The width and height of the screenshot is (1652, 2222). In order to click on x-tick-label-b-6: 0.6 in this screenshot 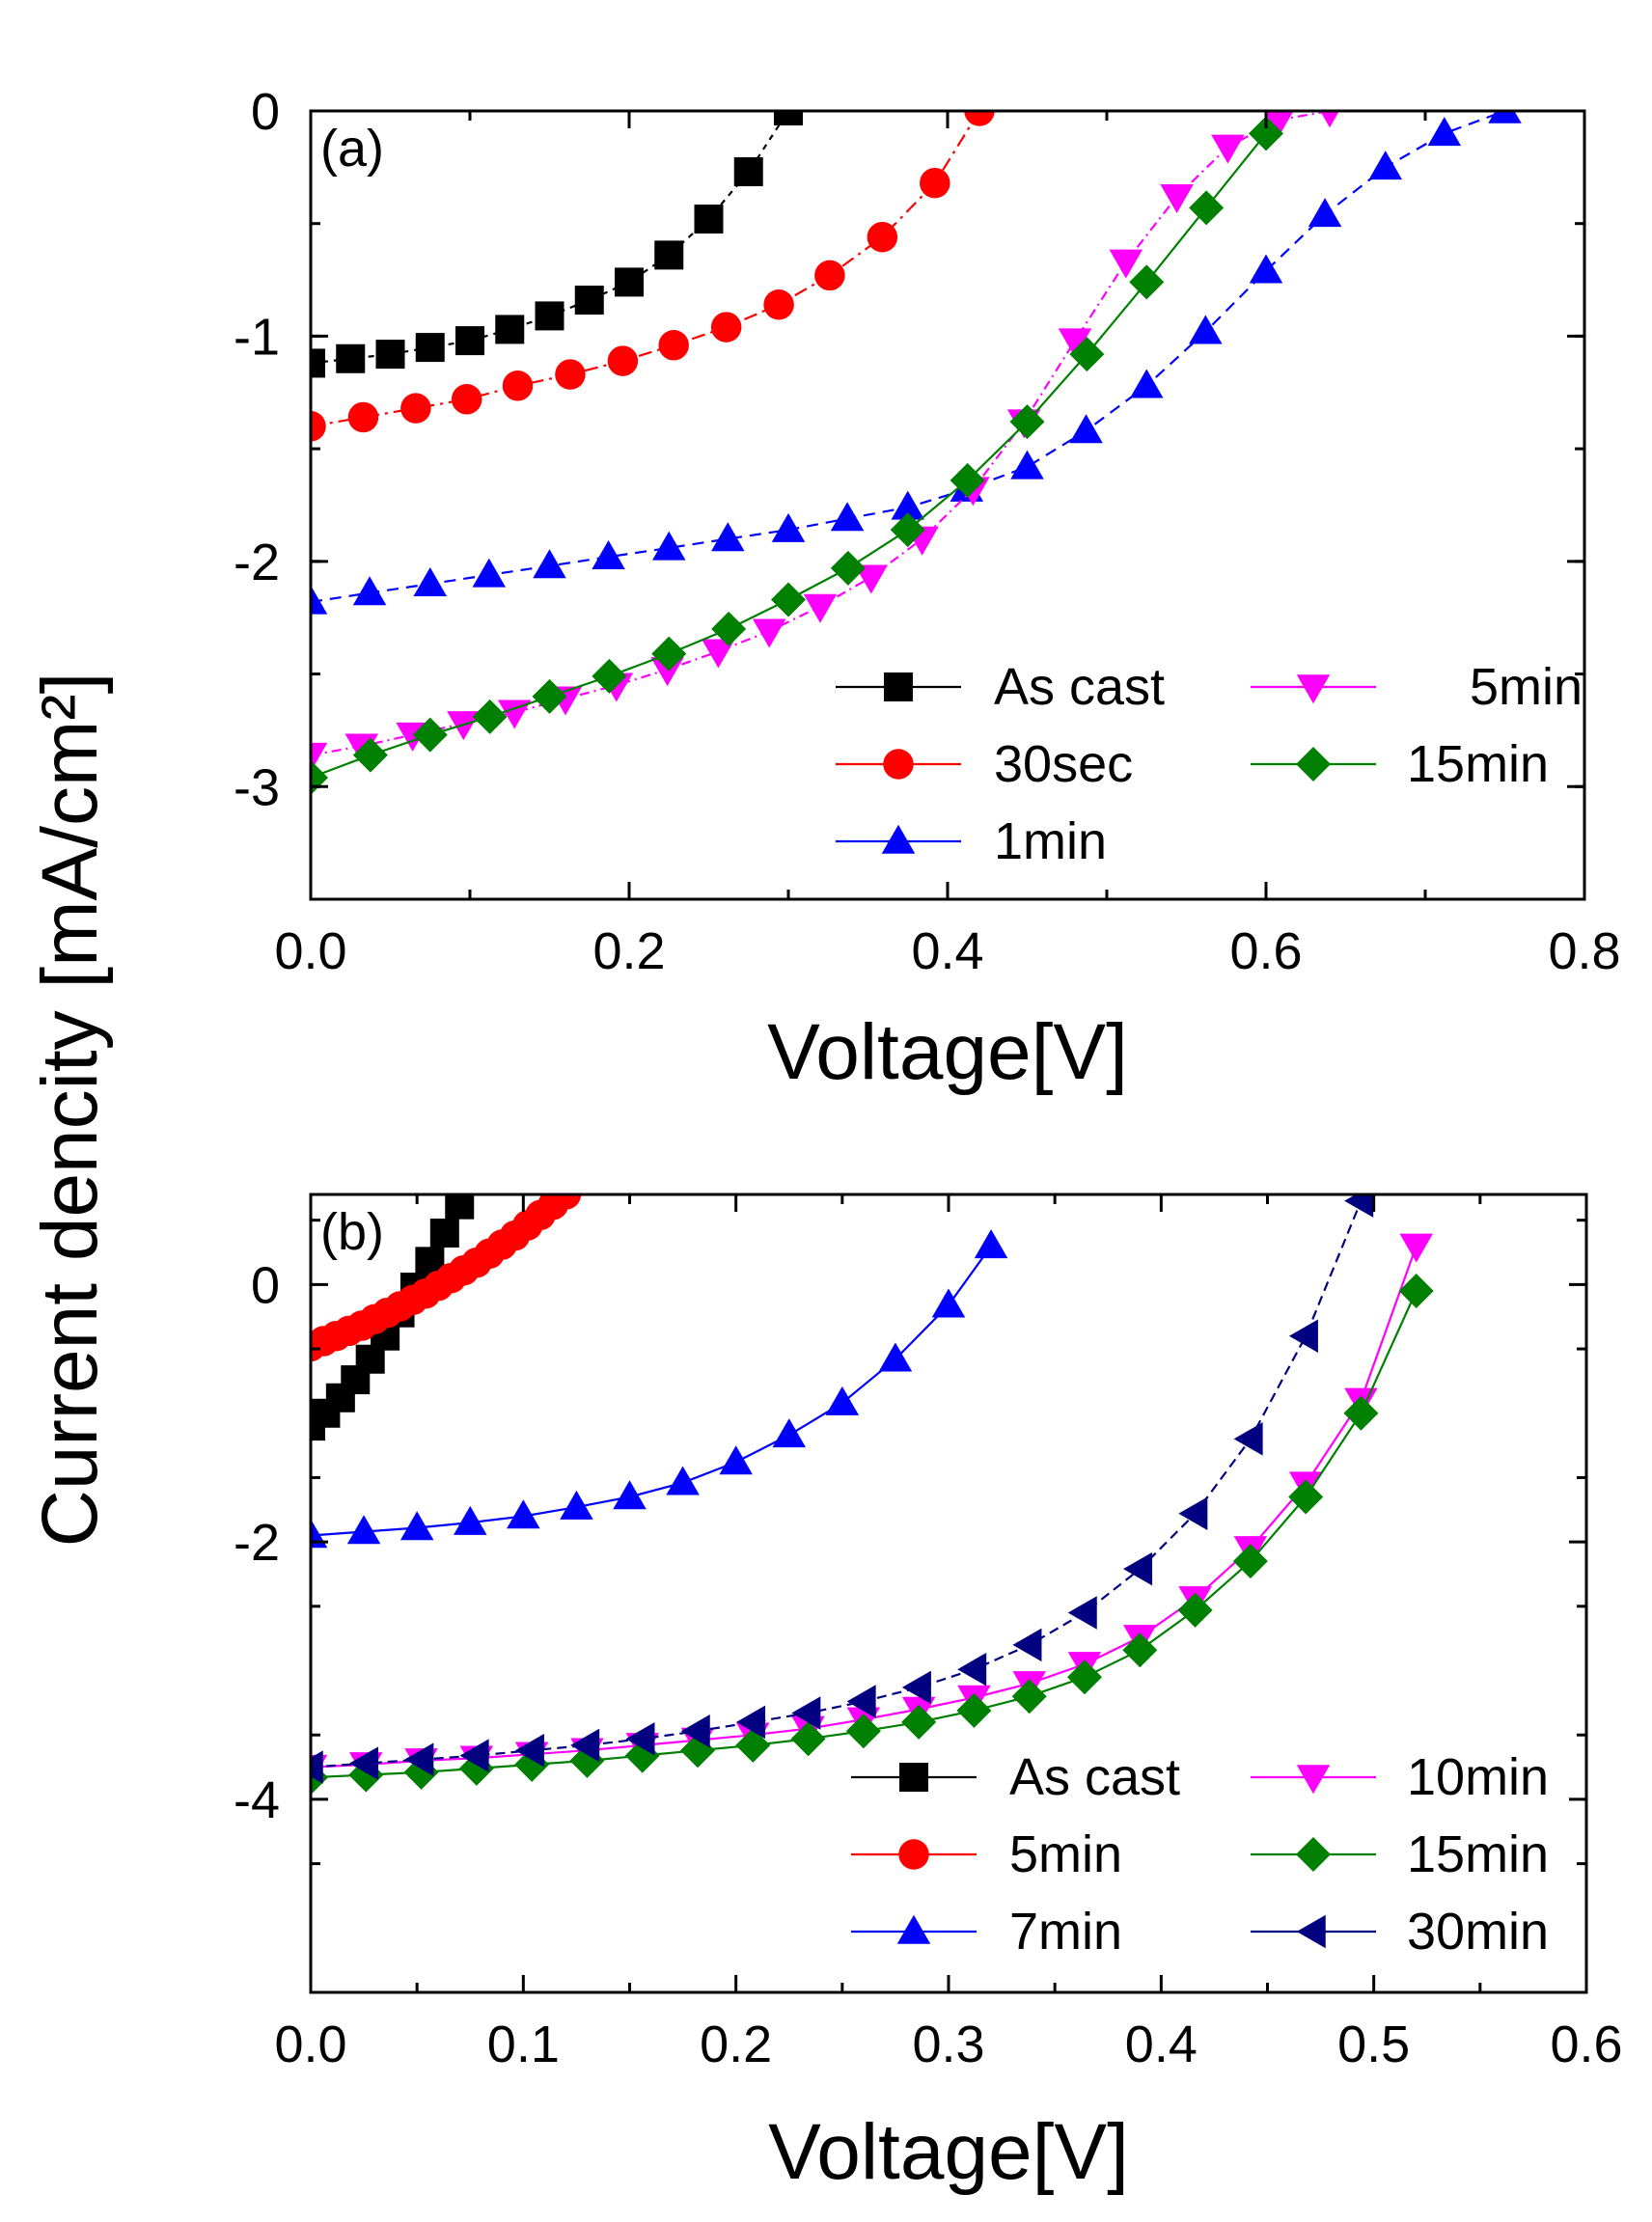, I will do `click(1586, 2044)`.